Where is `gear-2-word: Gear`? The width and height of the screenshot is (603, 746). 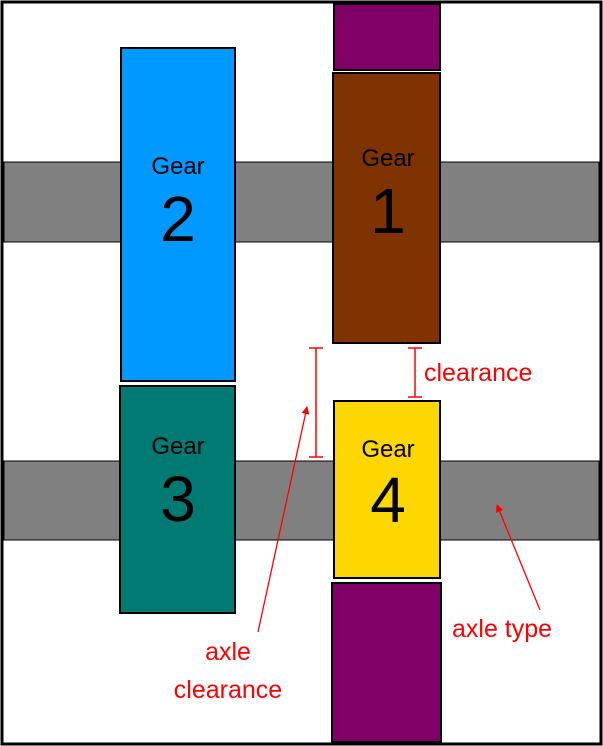 gear-2-word: Gear is located at coordinates (177, 166).